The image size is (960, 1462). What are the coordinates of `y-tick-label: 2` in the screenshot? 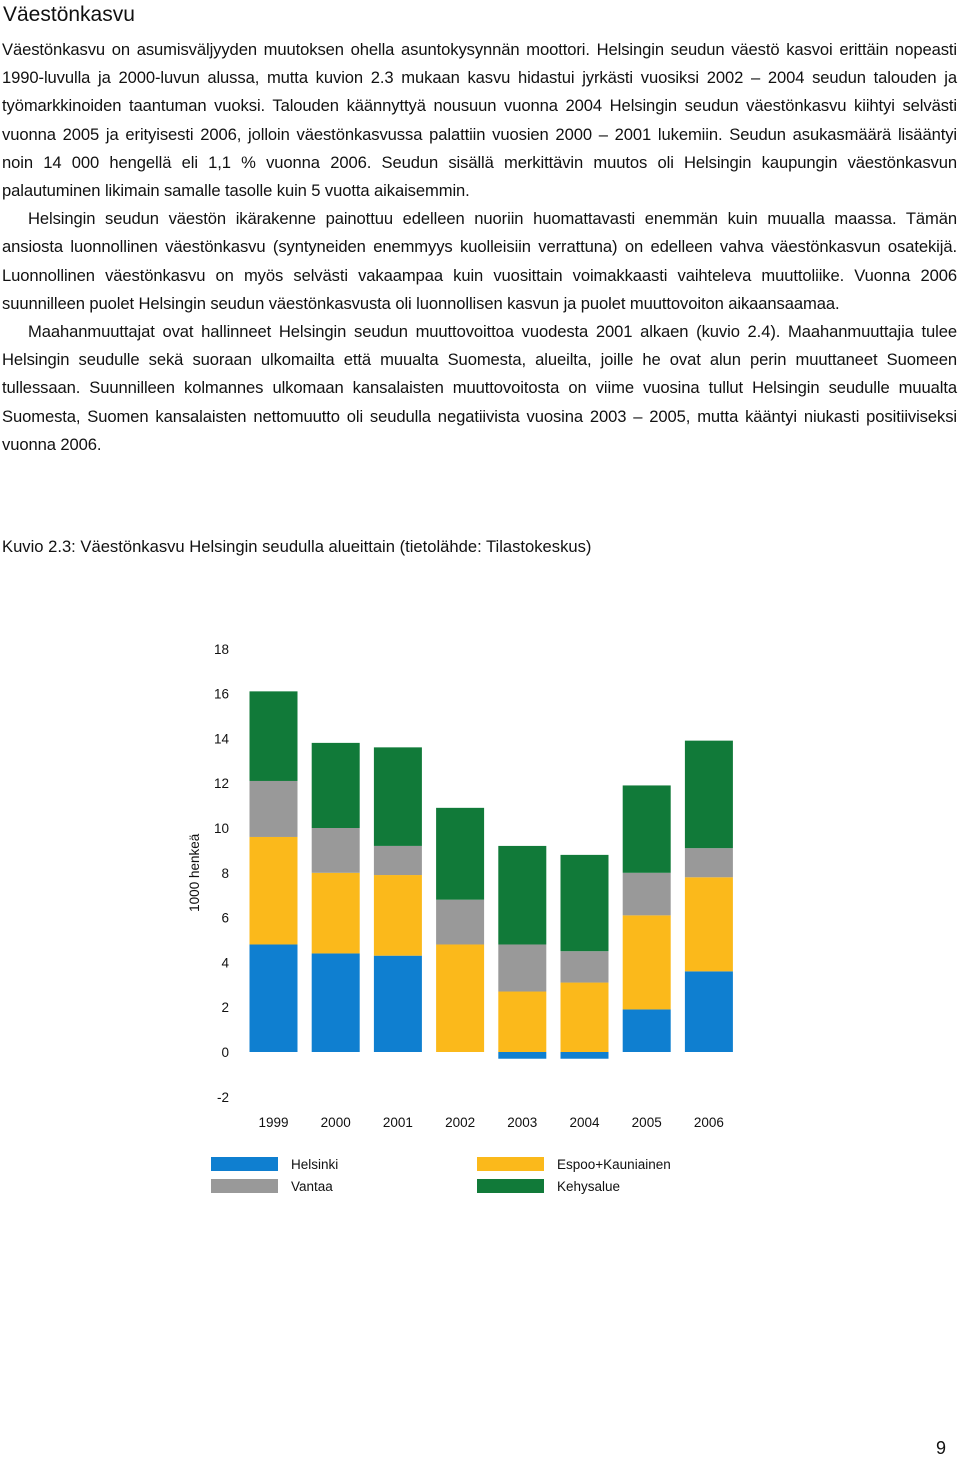 It's located at (225, 1007).